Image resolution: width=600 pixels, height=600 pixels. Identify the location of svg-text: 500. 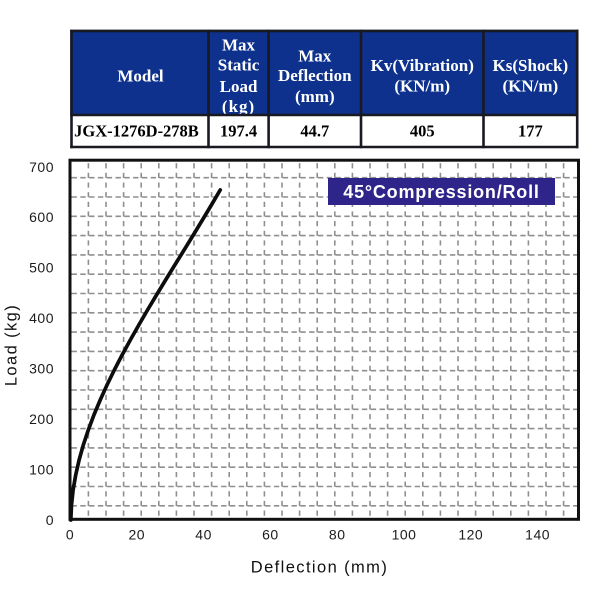
(41, 268).